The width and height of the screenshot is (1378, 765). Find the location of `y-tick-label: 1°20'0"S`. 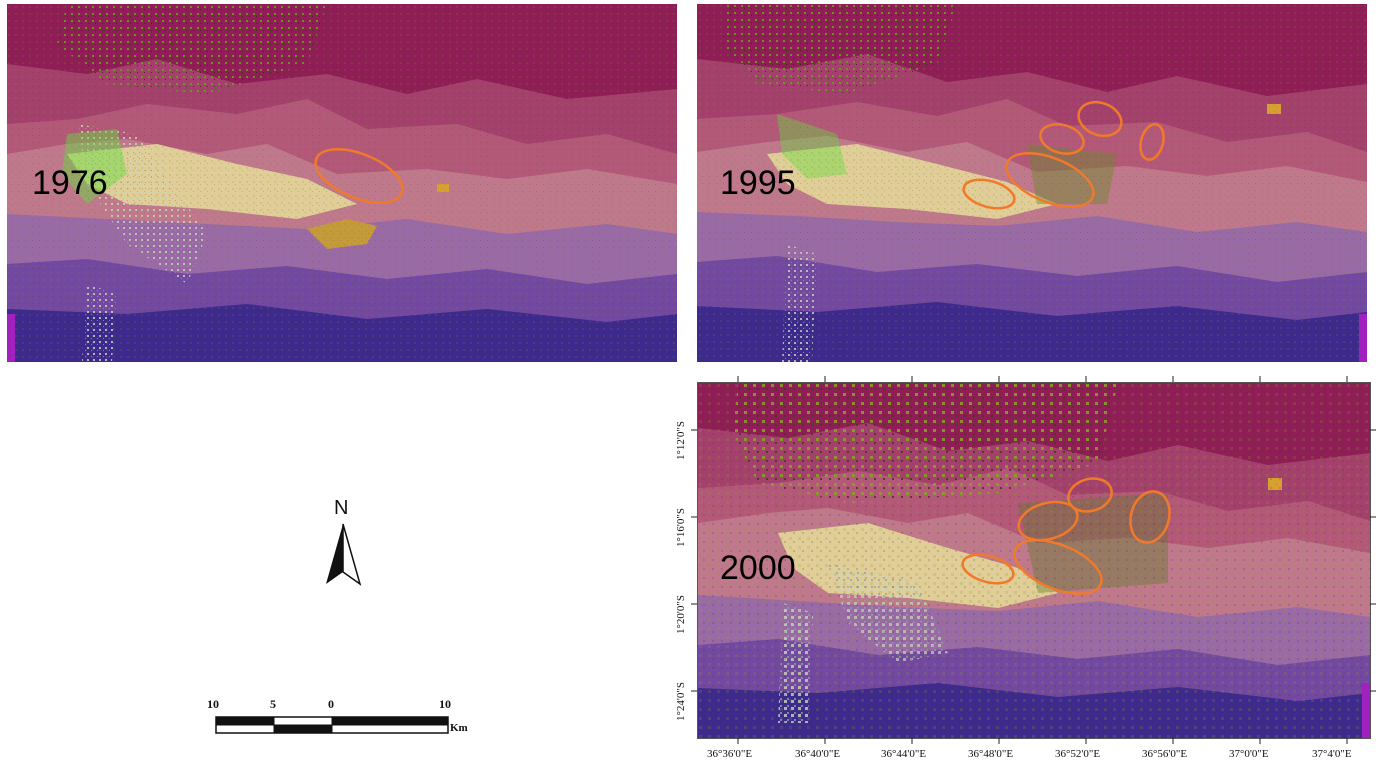

y-tick-label: 1°20'0"S is located at coordinates (681, 614).